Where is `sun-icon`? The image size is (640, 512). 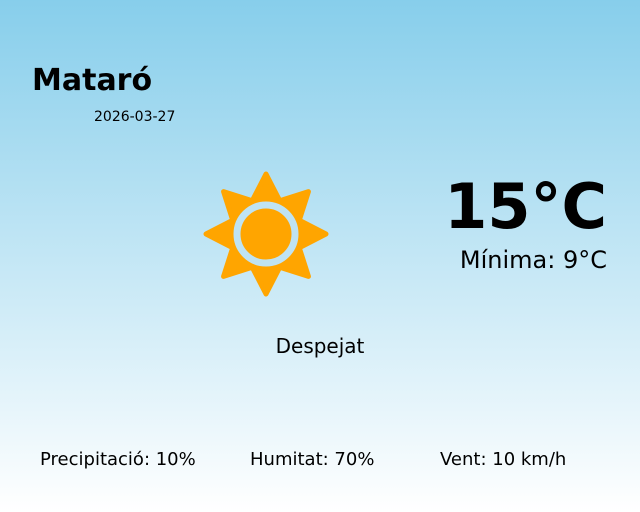 sun-icon is located at coordinates (266, 234).